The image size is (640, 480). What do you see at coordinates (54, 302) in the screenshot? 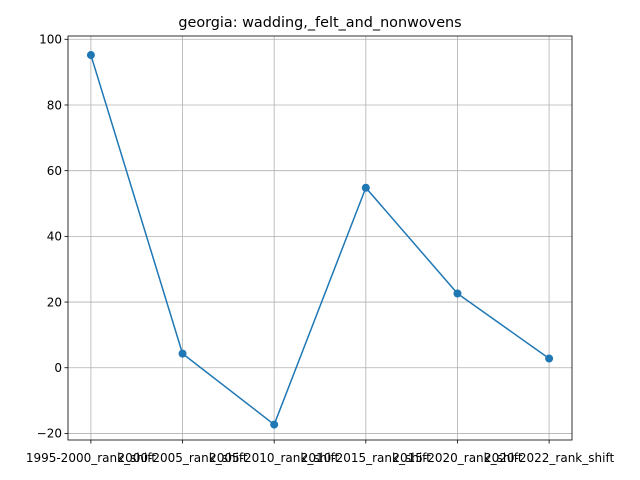
I see `y-tick-label: 20` at bounding box center [54, 302].